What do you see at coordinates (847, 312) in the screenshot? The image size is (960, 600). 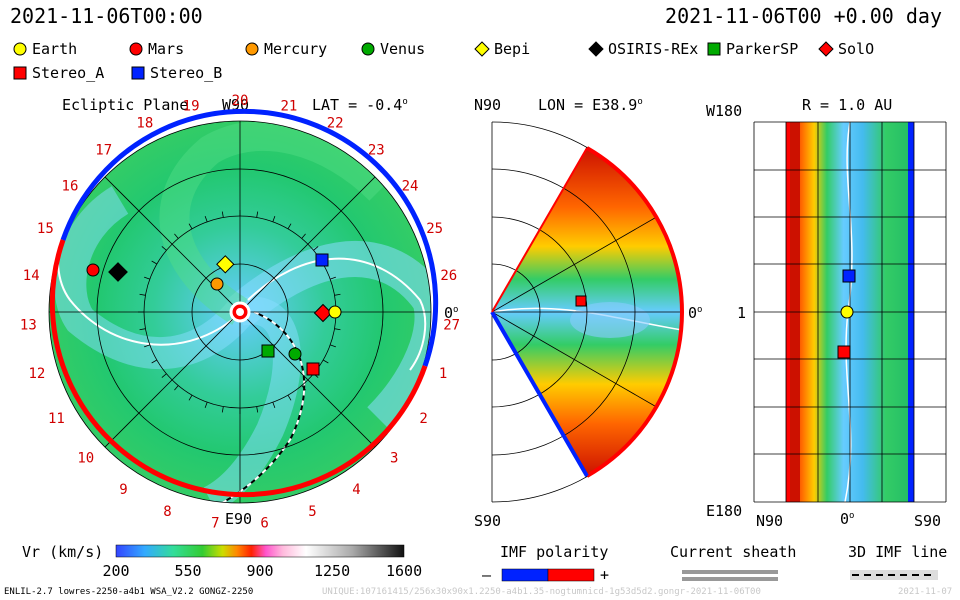 I see `radial-earth-marker` at bounding box center [847, 312].